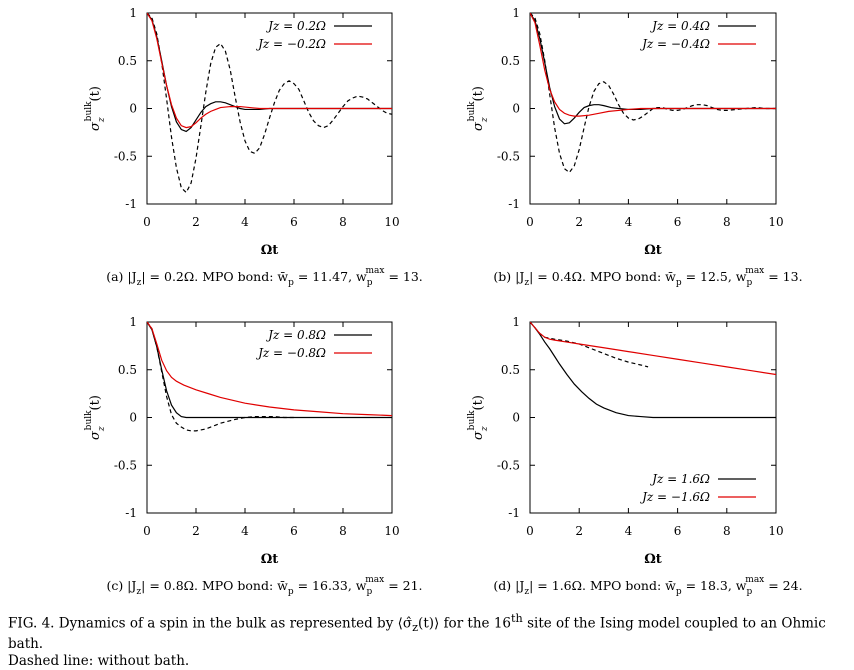  I want to click on subfigure-caption-part: | = 1.6Ω. MPO bond: w̄, so click(602, 585).